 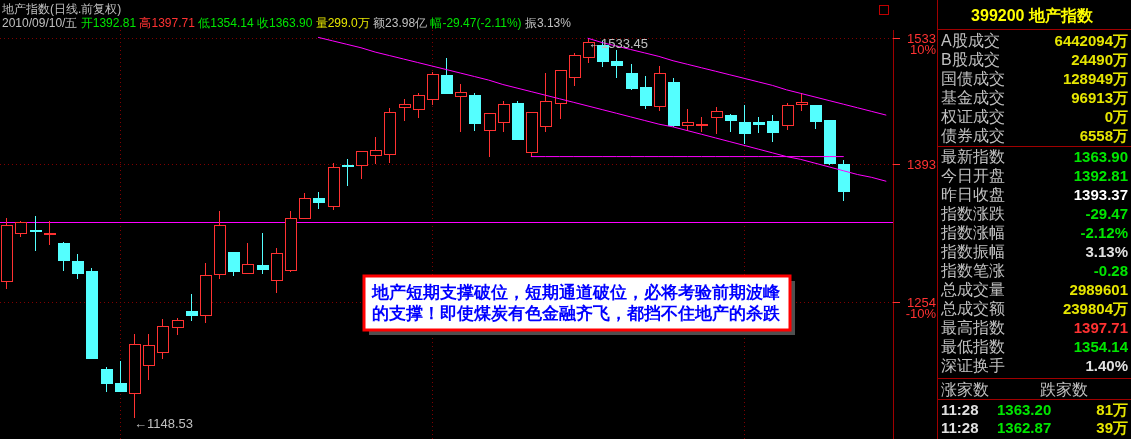 What do you see at coordinates (972, 116) in the screenshot?
I see `text: 权证成交` at bounding box center [972, 116].